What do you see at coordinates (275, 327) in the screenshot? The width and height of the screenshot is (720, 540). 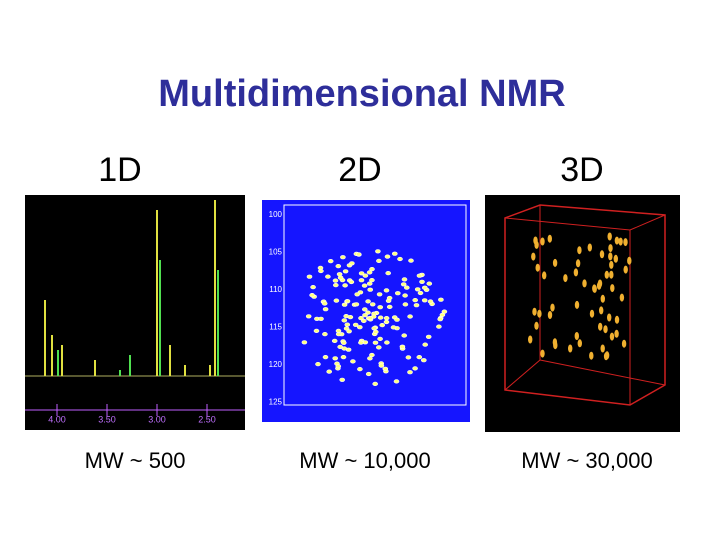 I see `tick-label: 115` at bounding box center [275, 327].